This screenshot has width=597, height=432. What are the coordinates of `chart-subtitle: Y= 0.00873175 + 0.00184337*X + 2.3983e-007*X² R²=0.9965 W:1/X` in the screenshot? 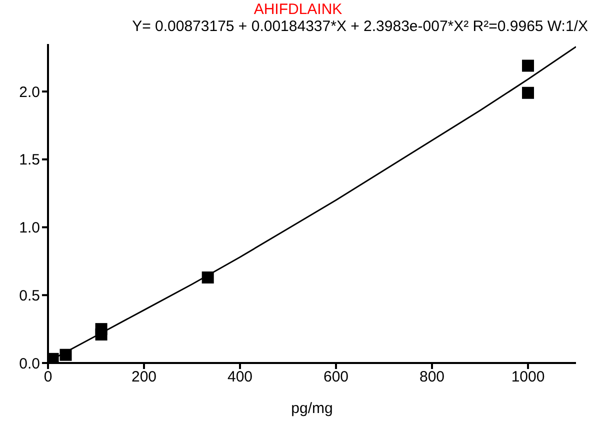 It's located at (359, 27).